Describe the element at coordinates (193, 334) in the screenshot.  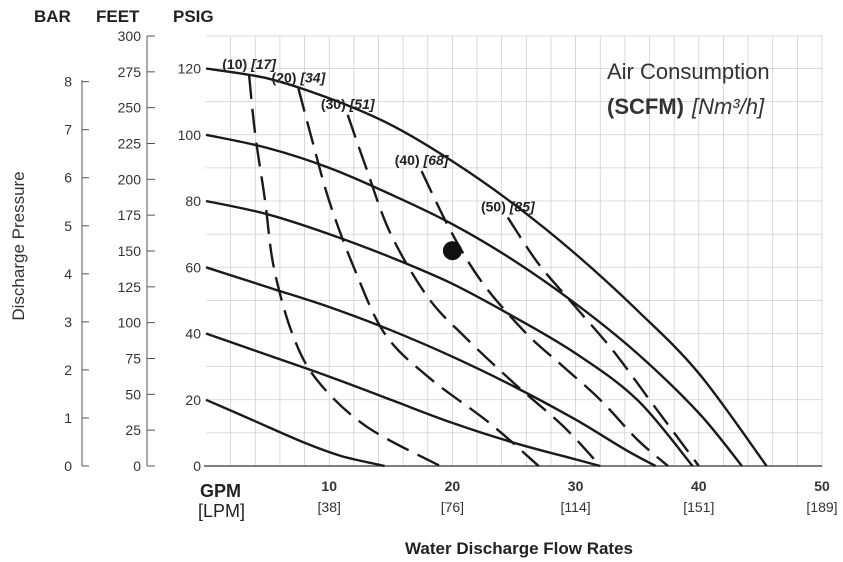
I see `psig-tick-label: 40` at that location.